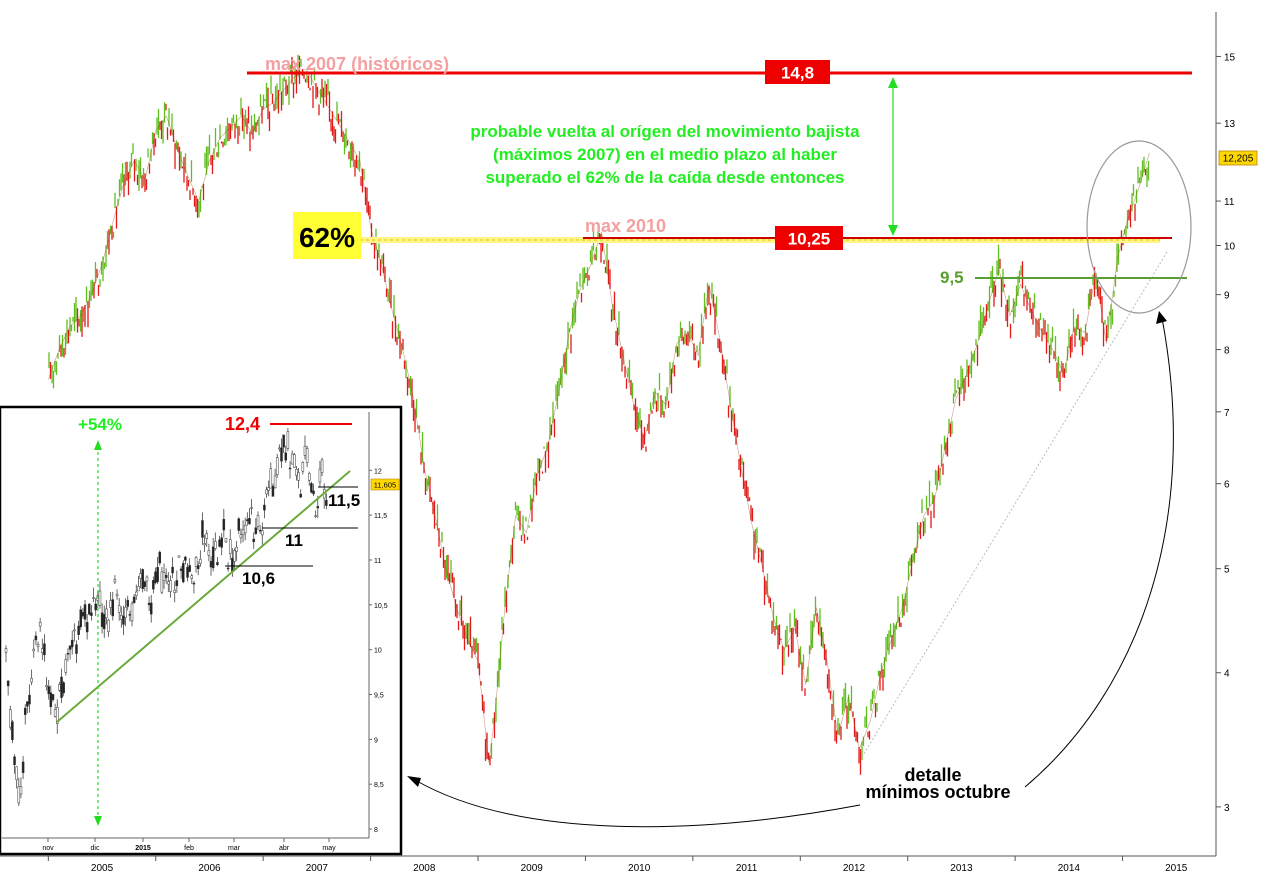 The image size is (1261, 874). What do you see at coordinates (1226, 433) in the screenshot?
I see `main-y-ticks: 3 4 5 6 7 8 9 10 11 13 15` at bounding box center [1226, 433].